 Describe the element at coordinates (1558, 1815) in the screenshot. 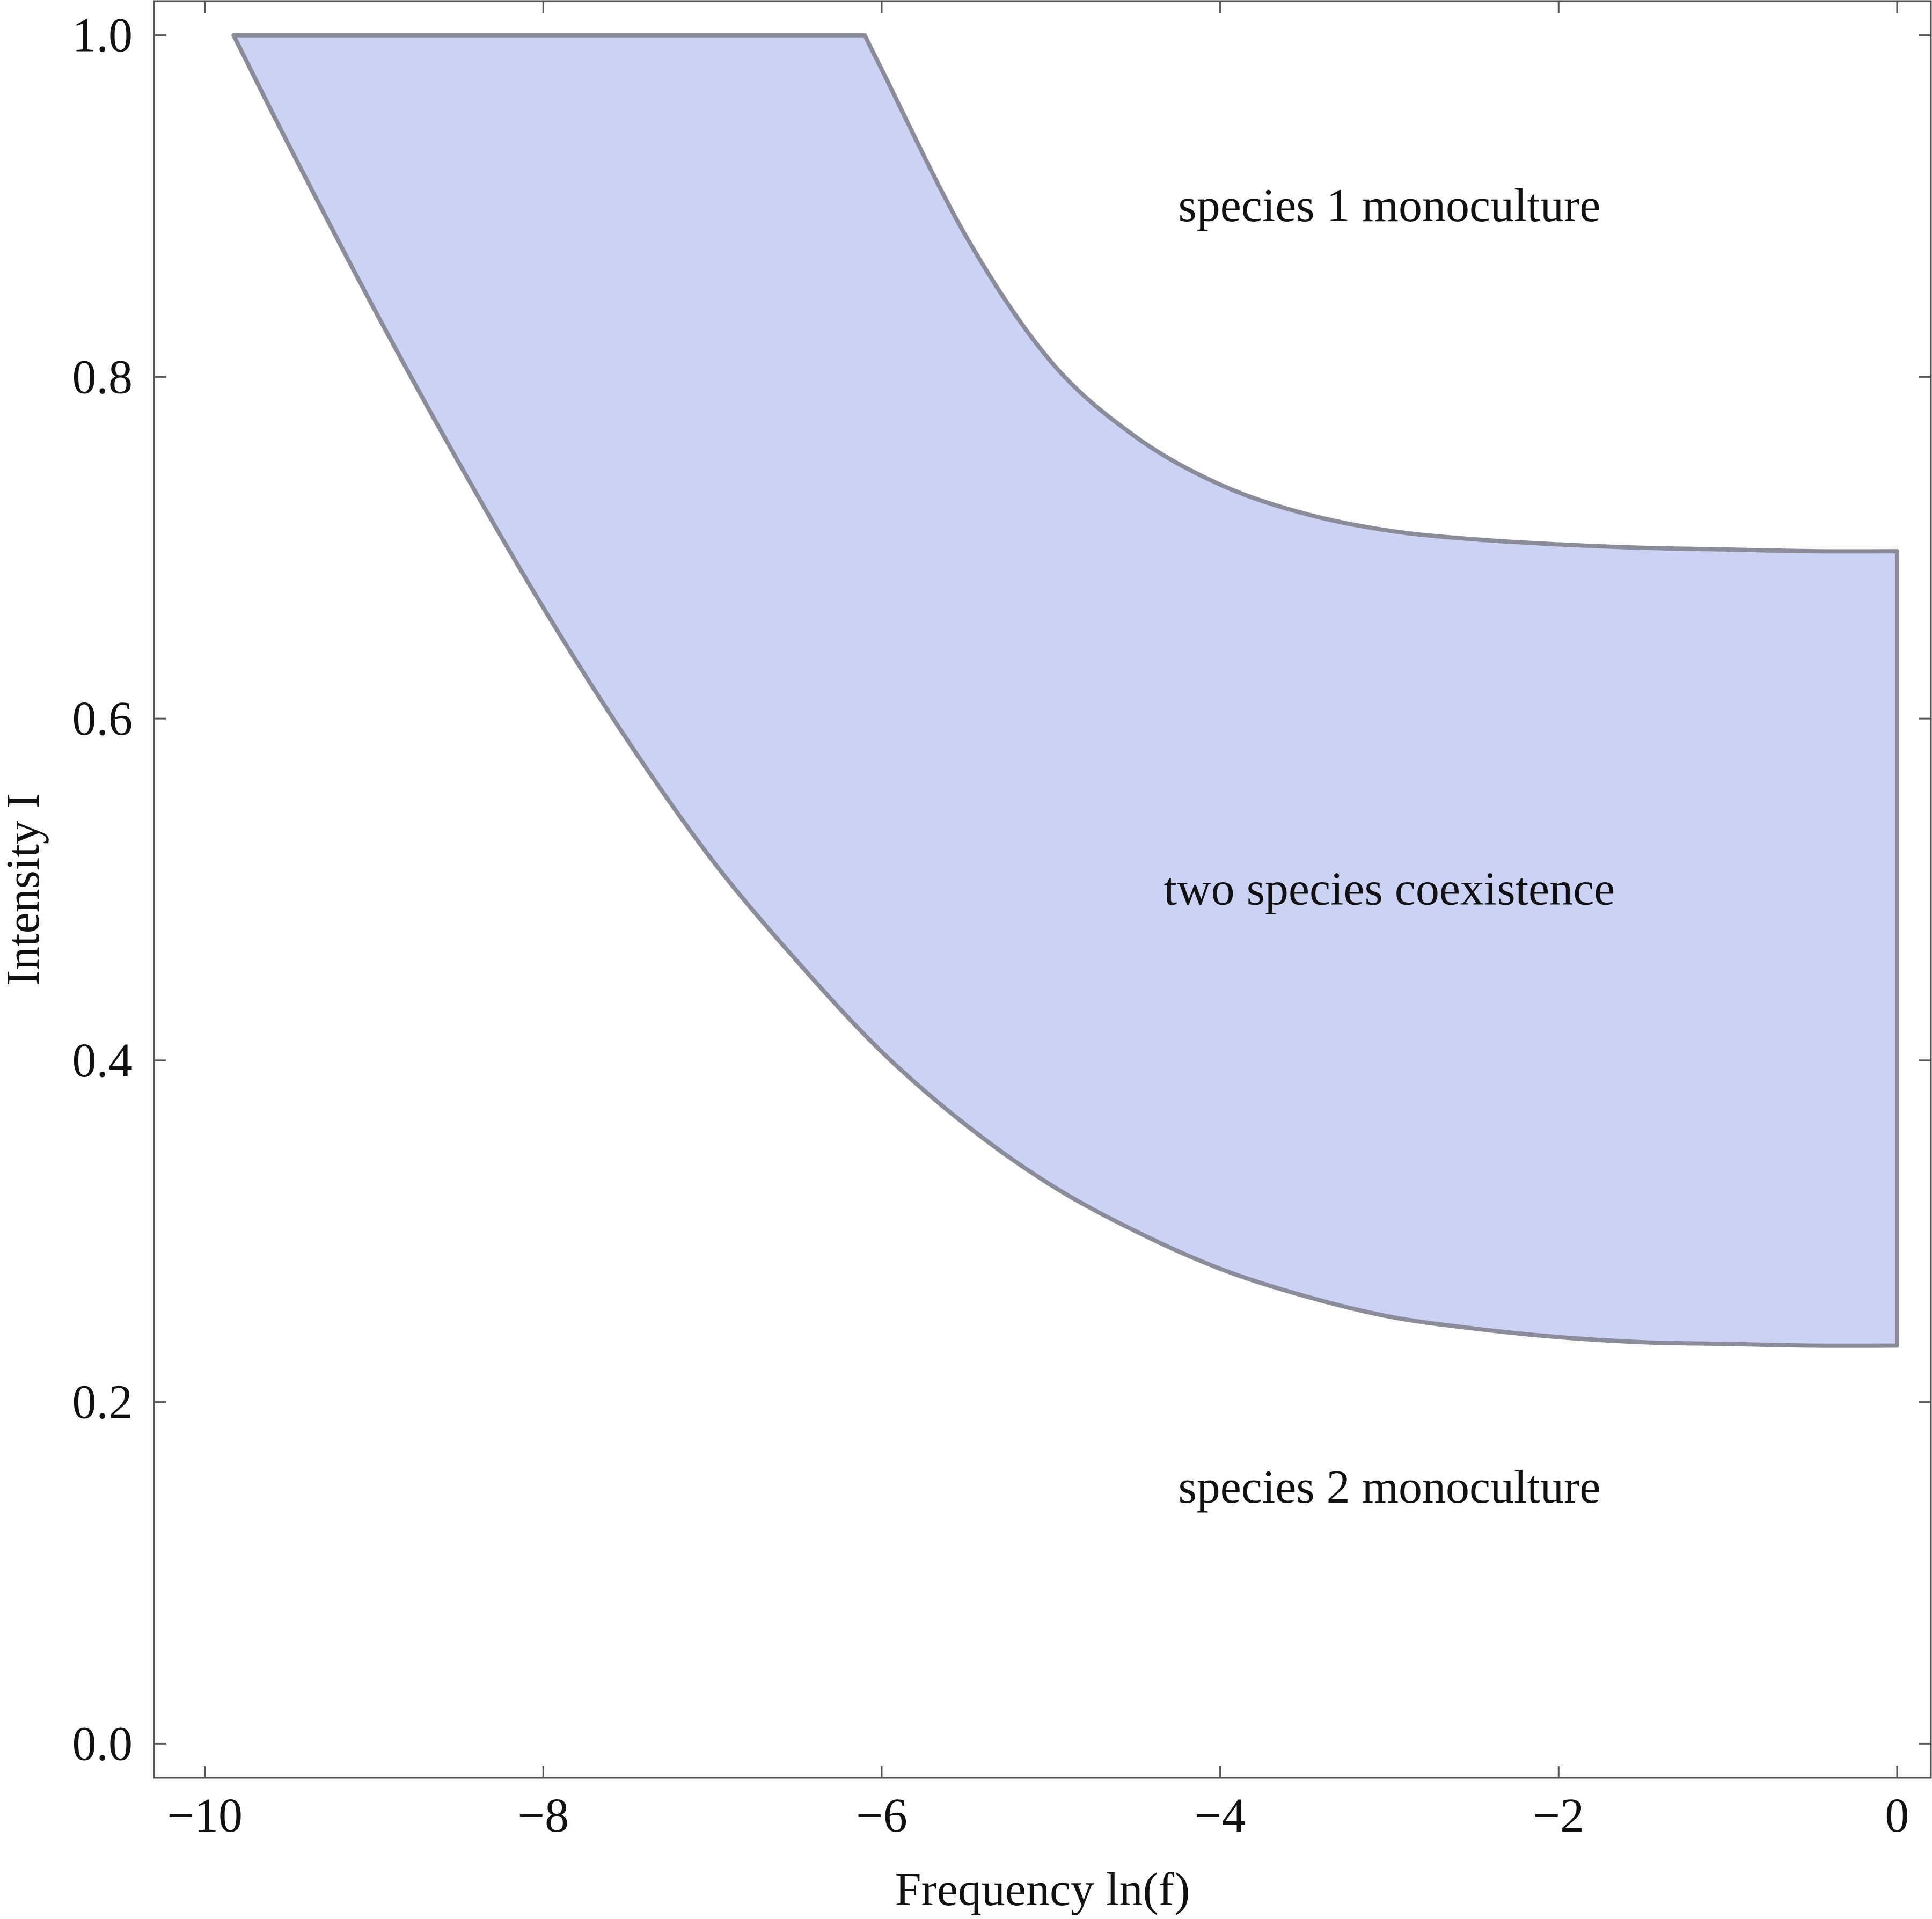

I see `x-tick-label: −2` at that location.